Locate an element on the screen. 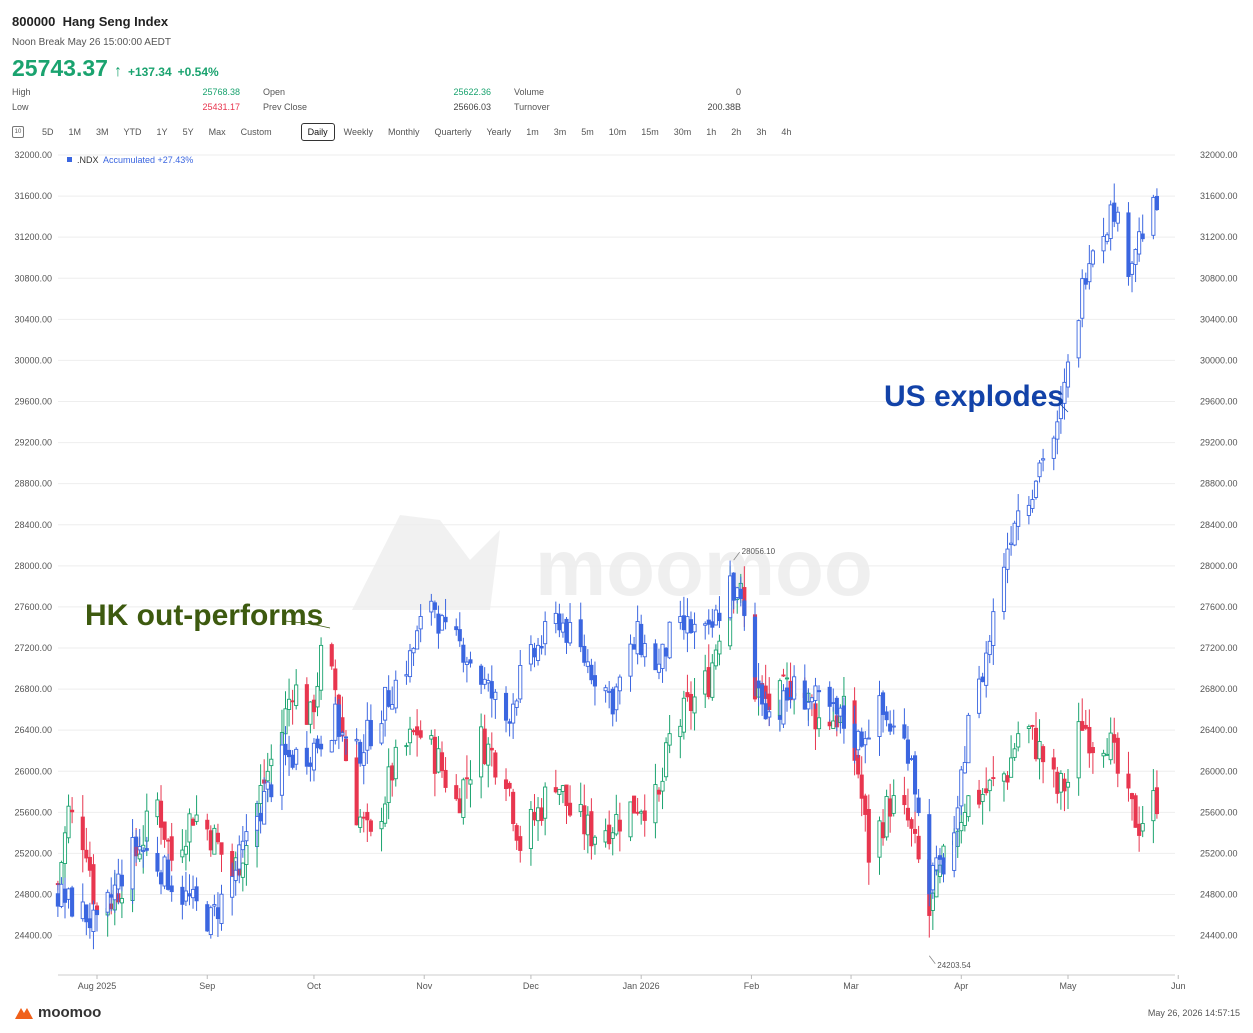  period-tab-quarterly: Quarterly is located at coordinates (453, 132).